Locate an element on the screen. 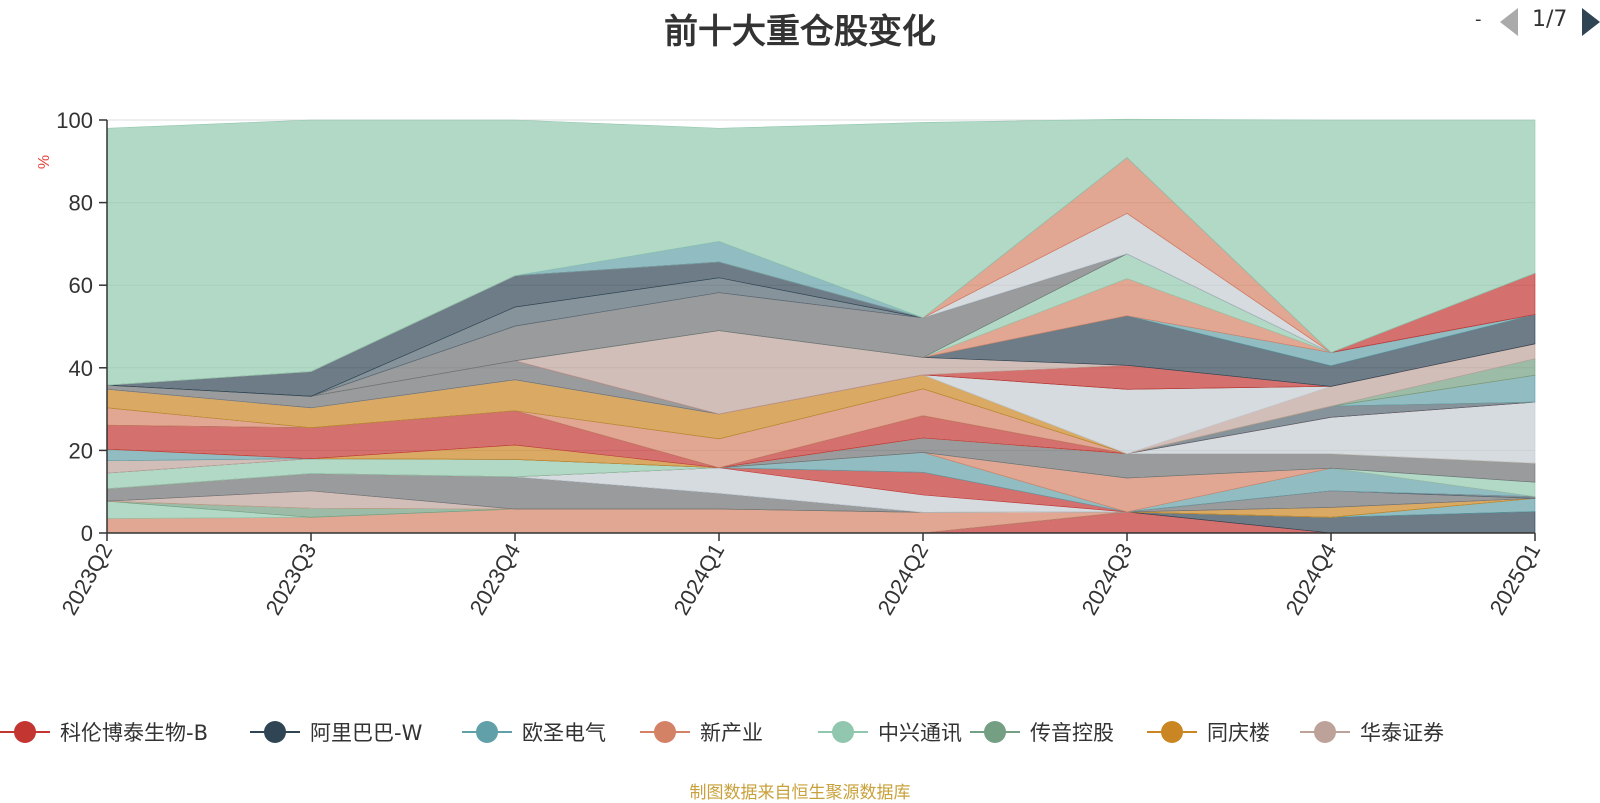  legend-next-page-button is located at coordinates (1591, 22).